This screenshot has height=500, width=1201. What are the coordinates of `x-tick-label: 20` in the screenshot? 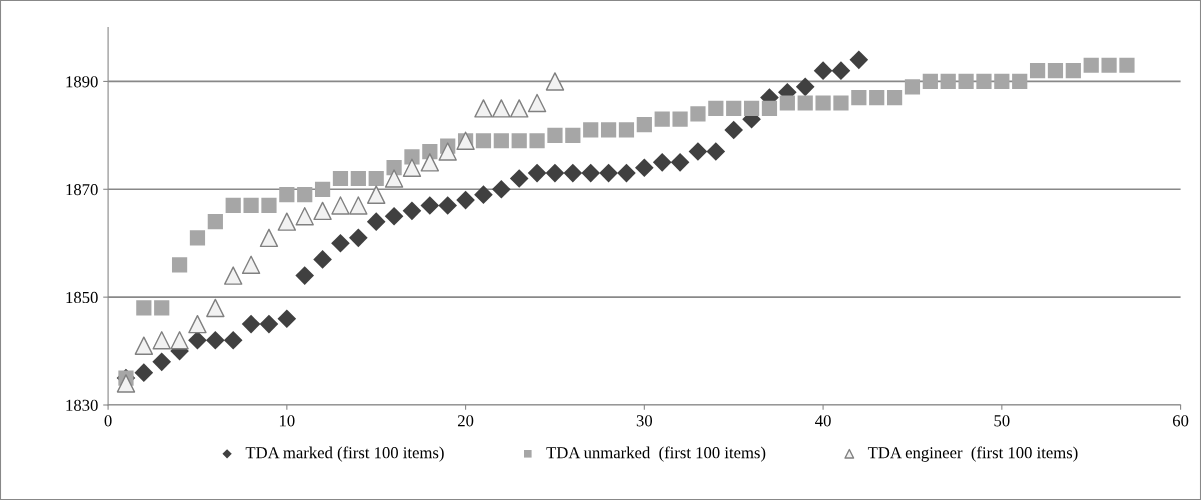 It's located at (465, 421).